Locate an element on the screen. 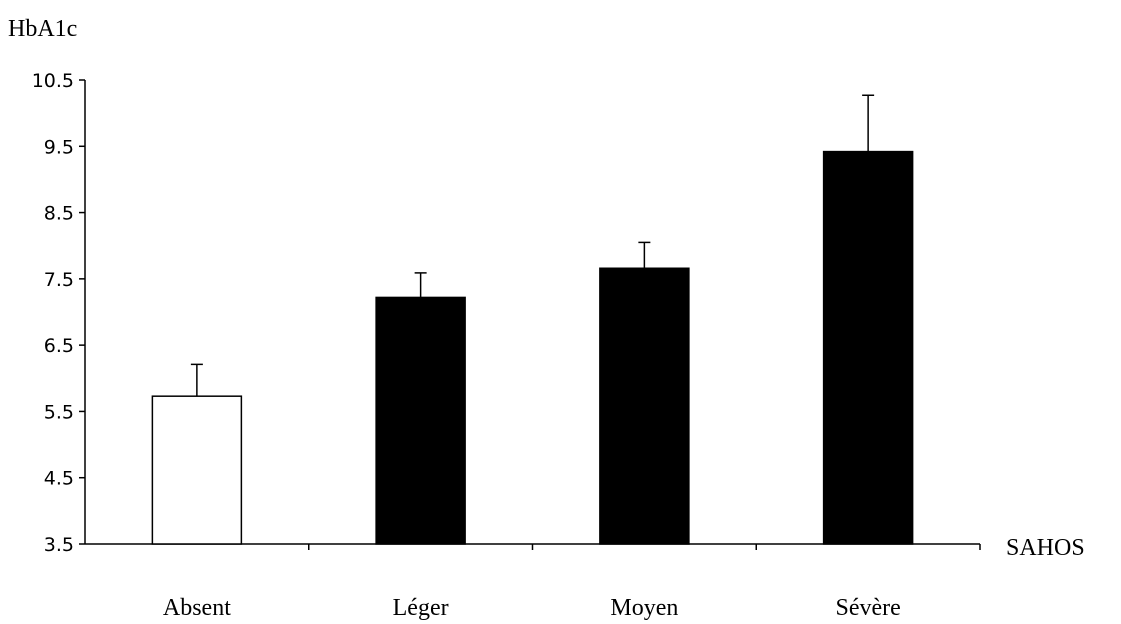 Image resolution: width=1121 pixels, height=624 pixels. y-tick-label: 3.5 is located at coordinates (59, 545).